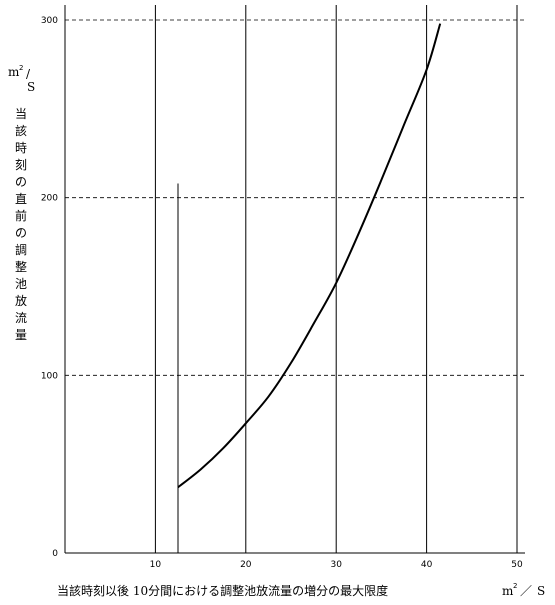 The image size is (555, 605). I want to click on y-axis-label: 当該時刻の直前の調整池放流量, so click(21, 224).